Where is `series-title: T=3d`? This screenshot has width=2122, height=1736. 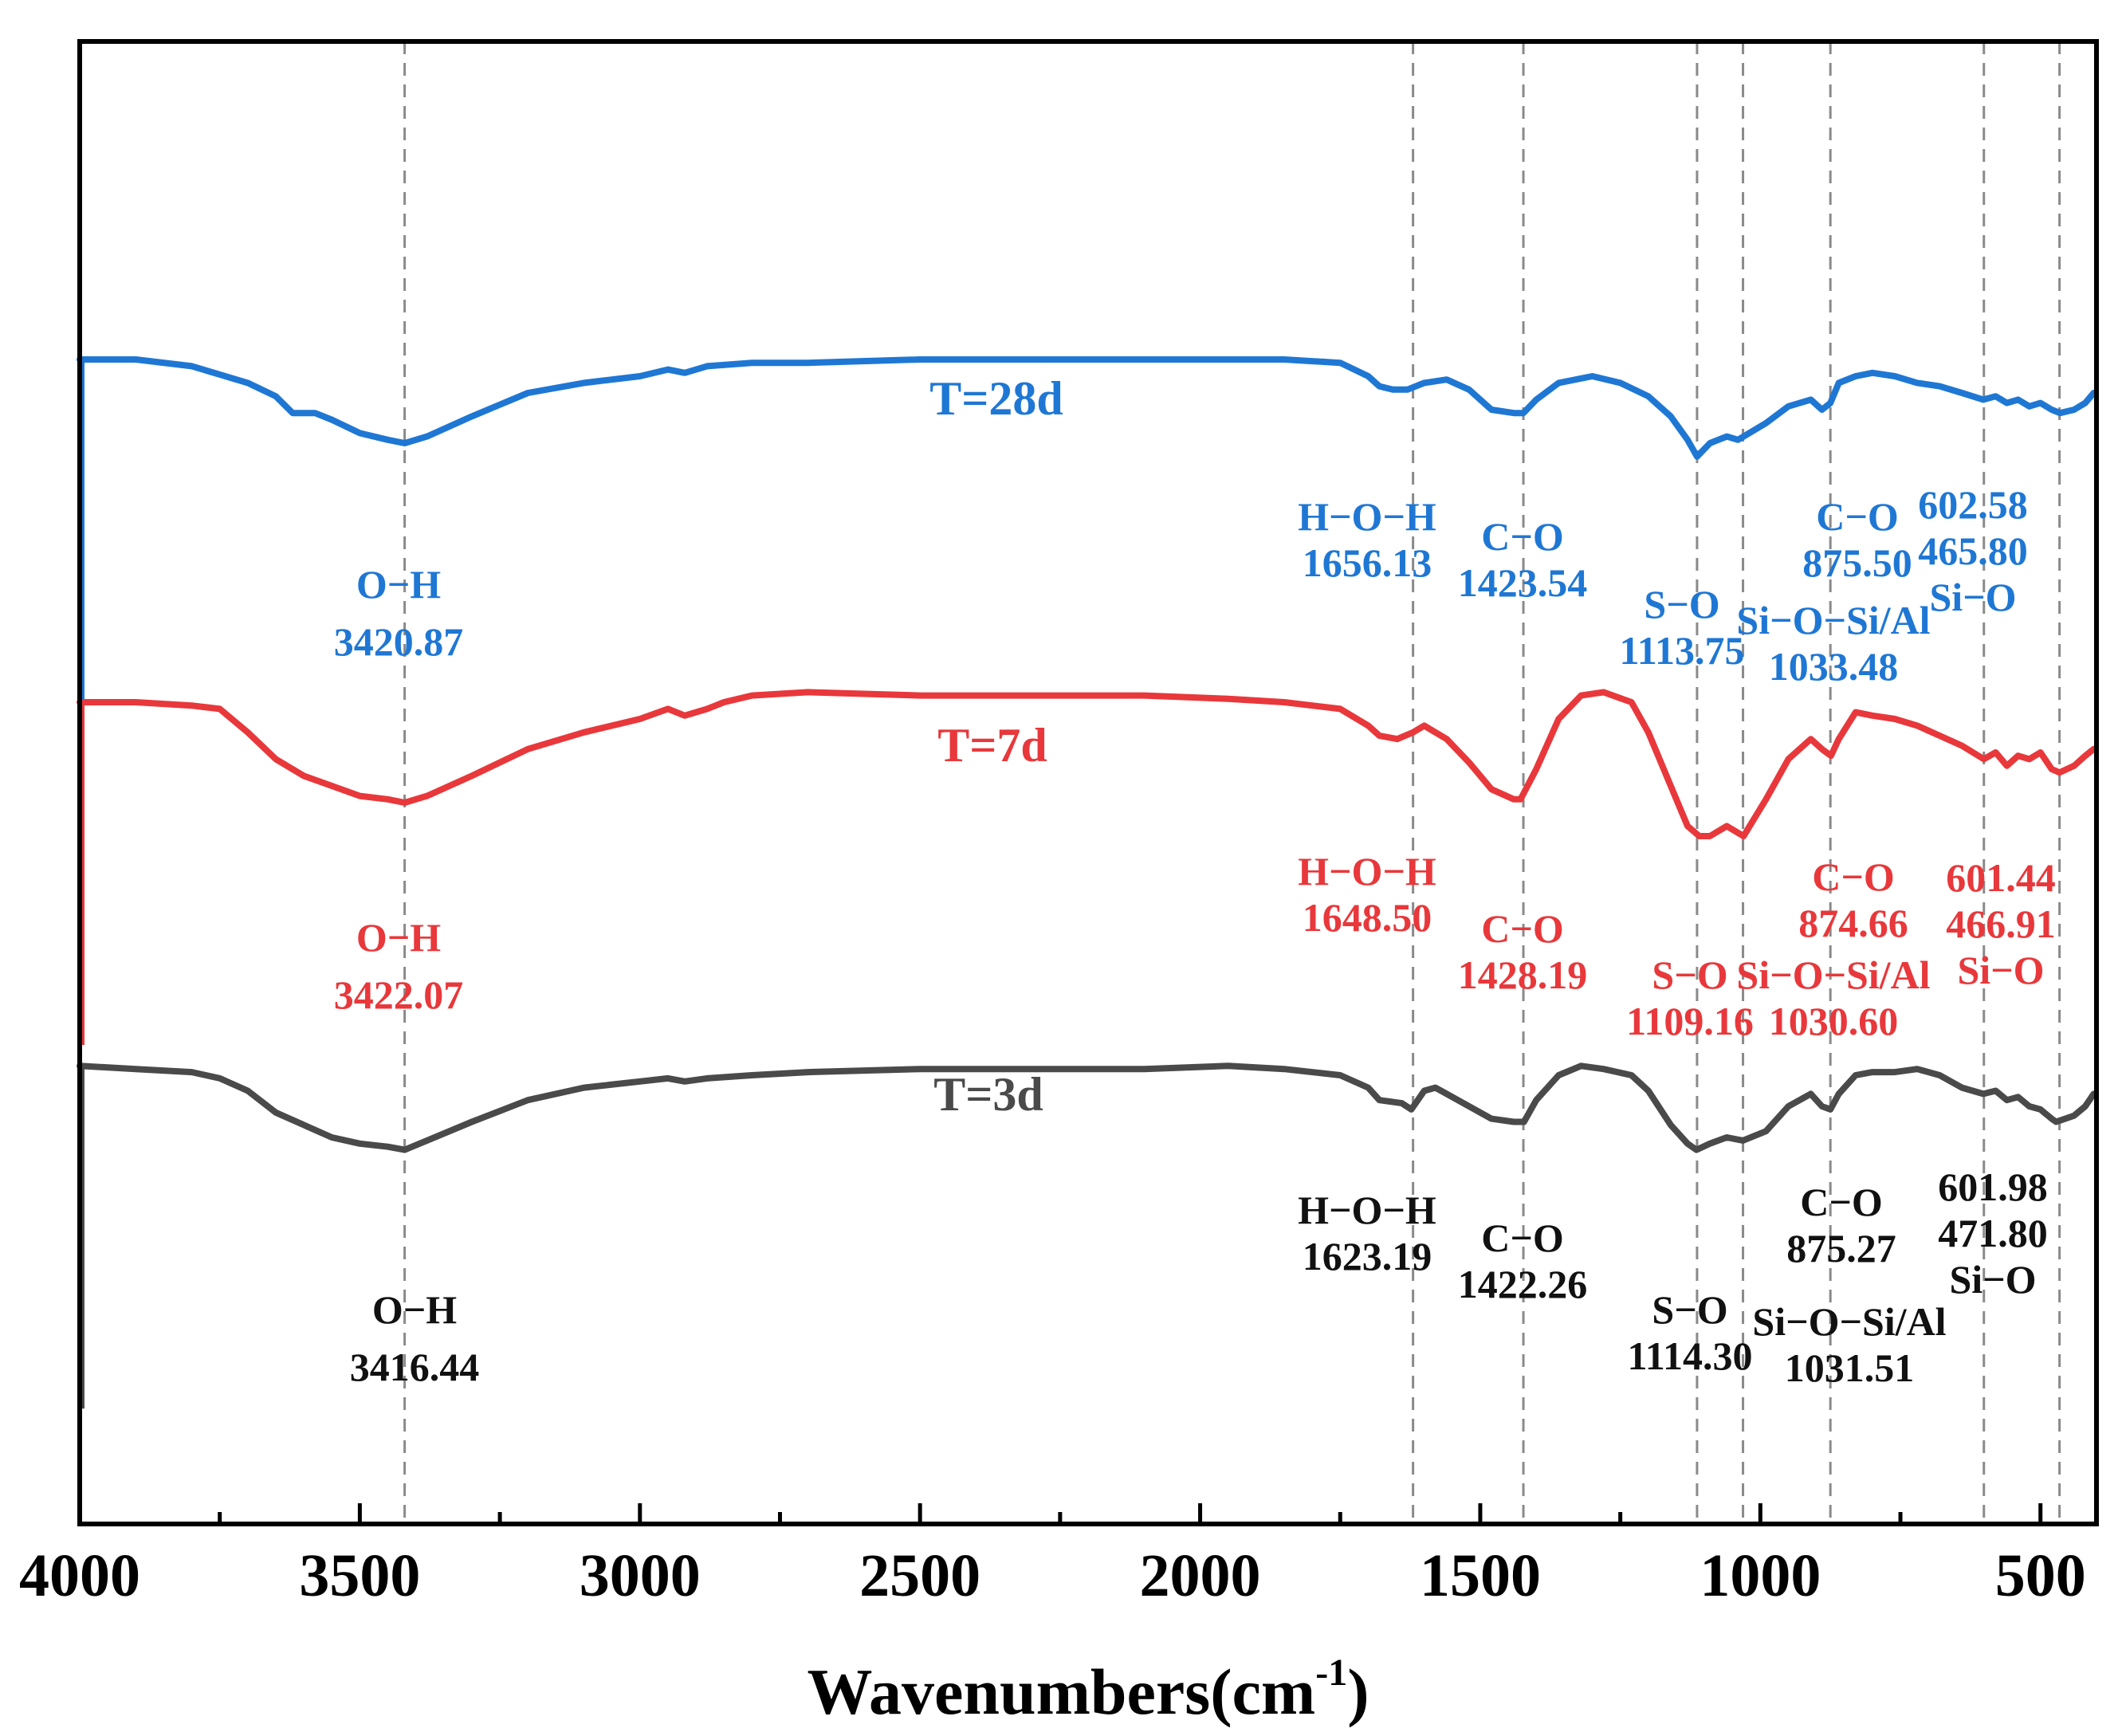 series-title: T=3d is located at coordinates (988, 1094).